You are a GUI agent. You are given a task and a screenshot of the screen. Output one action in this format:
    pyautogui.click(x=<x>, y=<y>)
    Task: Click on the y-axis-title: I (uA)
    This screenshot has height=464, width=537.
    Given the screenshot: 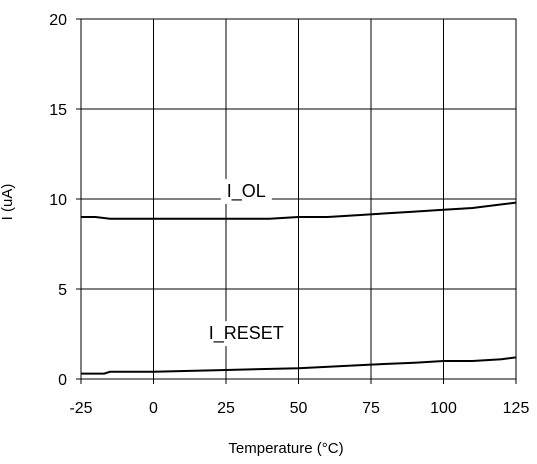 What is the action you would take?
    pyautogui.click(x=8, y=202)
    